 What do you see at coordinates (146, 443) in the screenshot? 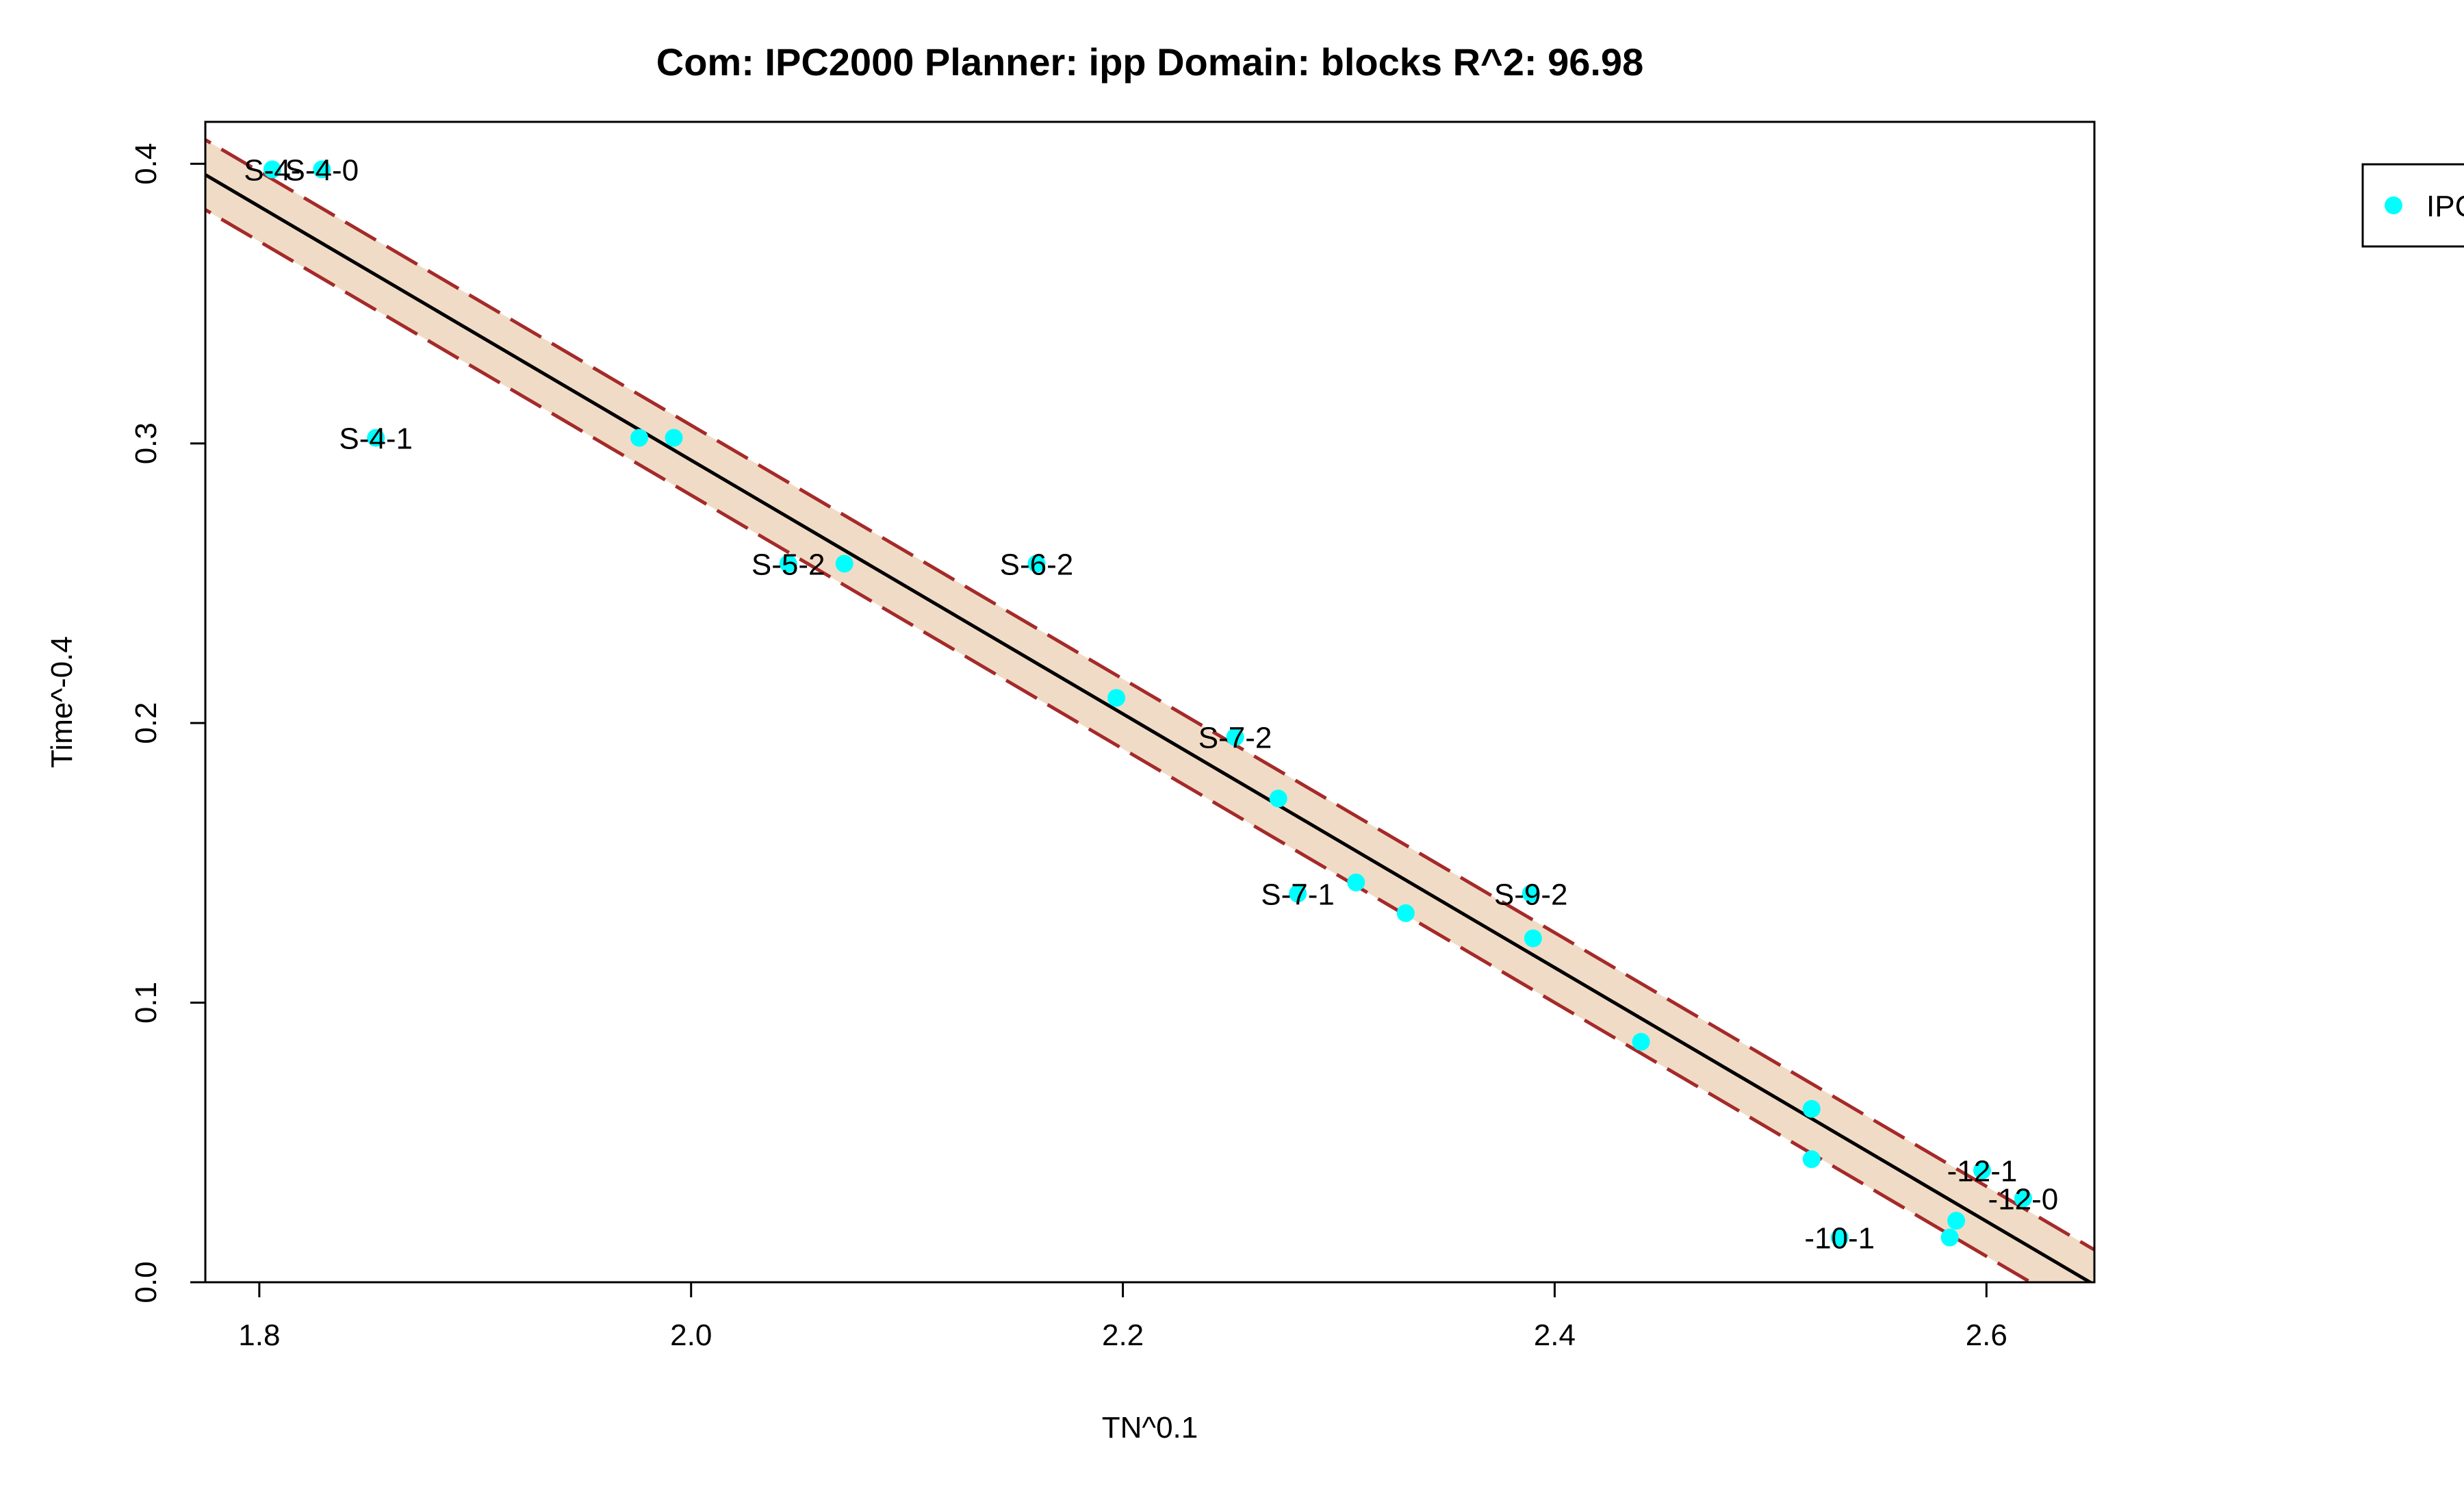
I see `y-tick-label: 0.3` at bounding box center [146, 443].